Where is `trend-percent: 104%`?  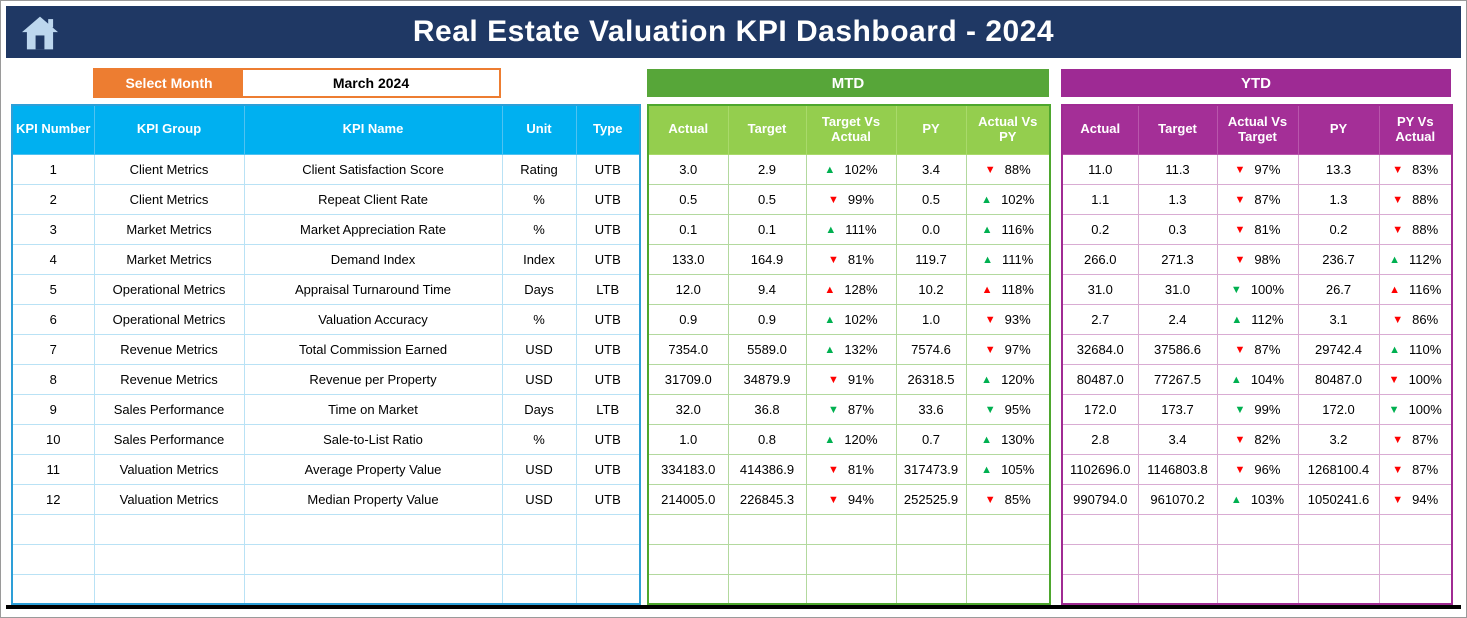
trend-percent: 104% is located at coordinates (1267, 379).